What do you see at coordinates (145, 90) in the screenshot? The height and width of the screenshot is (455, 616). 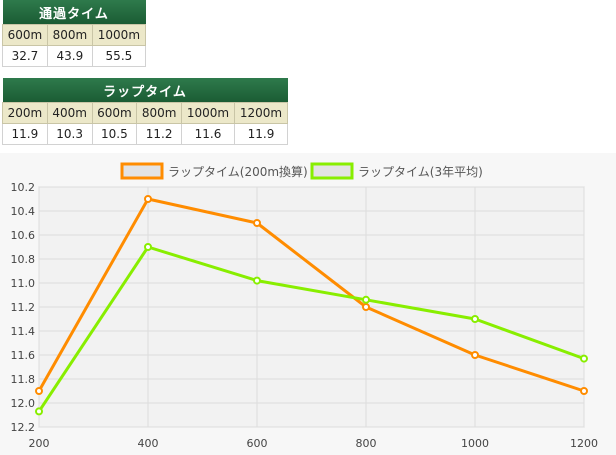 I see `lap-time-title: ラップタイム` at bounding box center [145, 90].